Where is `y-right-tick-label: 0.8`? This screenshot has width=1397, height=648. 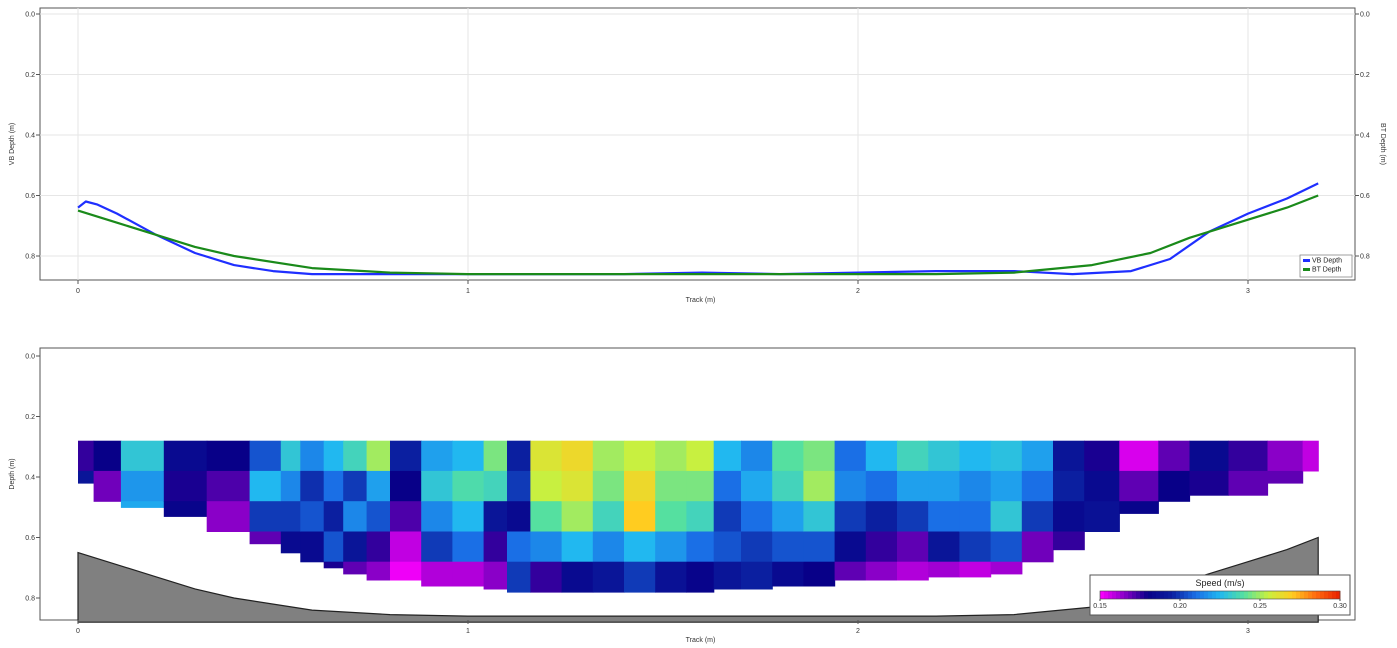 y-right-tick-label: 0.8 is located at coordinates (1365, 257).